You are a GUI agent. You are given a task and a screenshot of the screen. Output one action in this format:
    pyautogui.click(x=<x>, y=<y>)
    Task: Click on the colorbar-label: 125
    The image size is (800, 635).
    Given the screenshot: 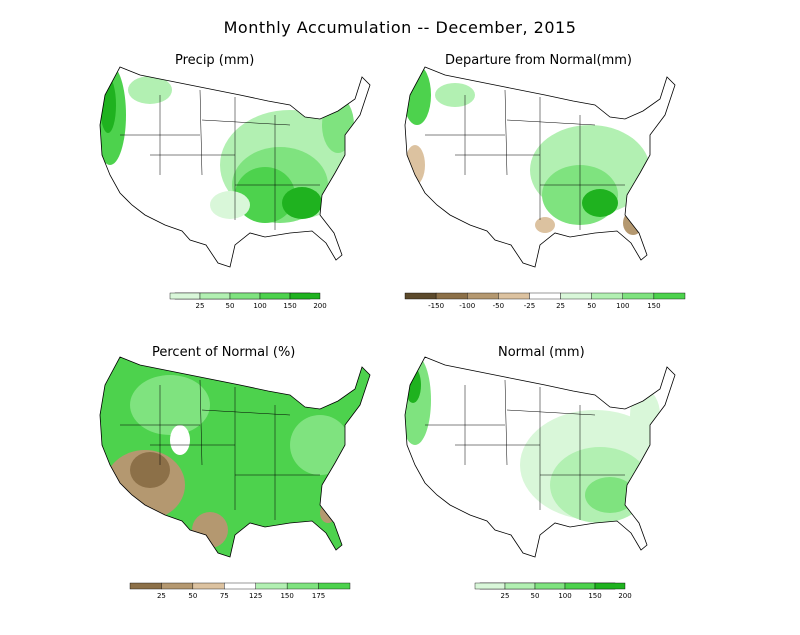 What is the action you would take?
    pyautogui.click(x=255, y=596)
    